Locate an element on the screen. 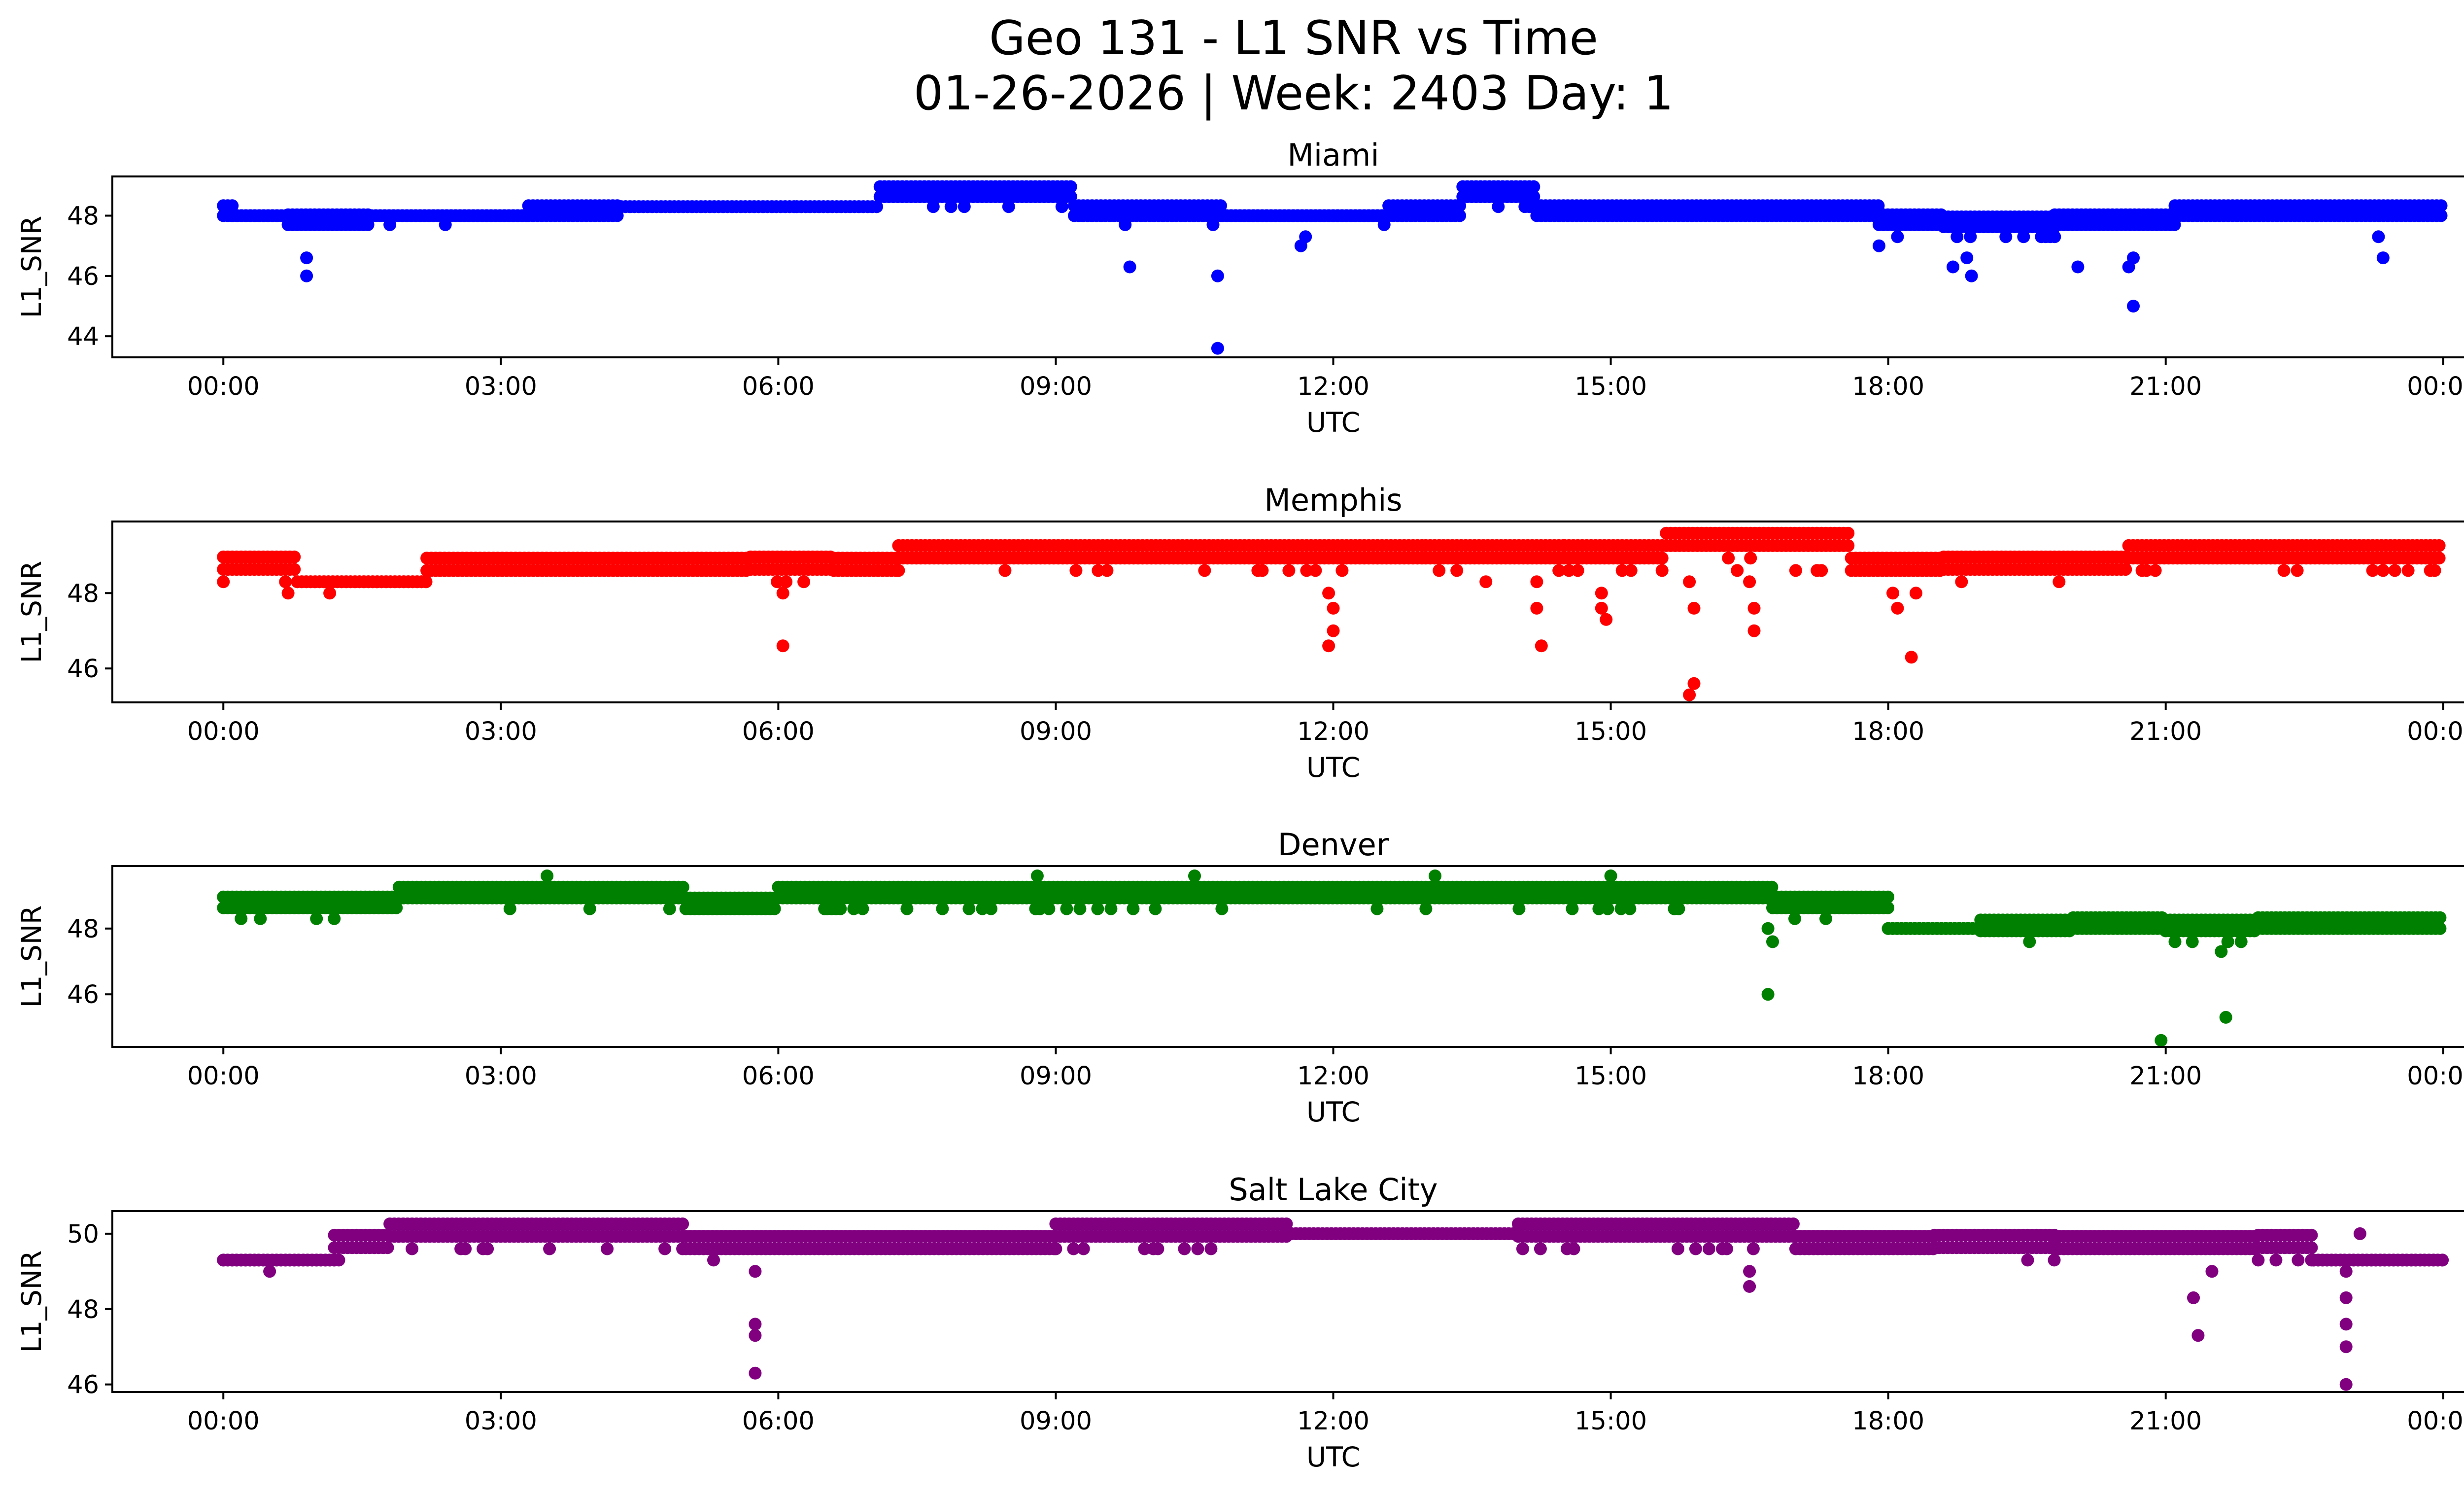 The width and height of the screenshot is (2464, 1495). figure-title: Geo 131 - L1 SNR vs Time is located at coordinates (1293, 38).